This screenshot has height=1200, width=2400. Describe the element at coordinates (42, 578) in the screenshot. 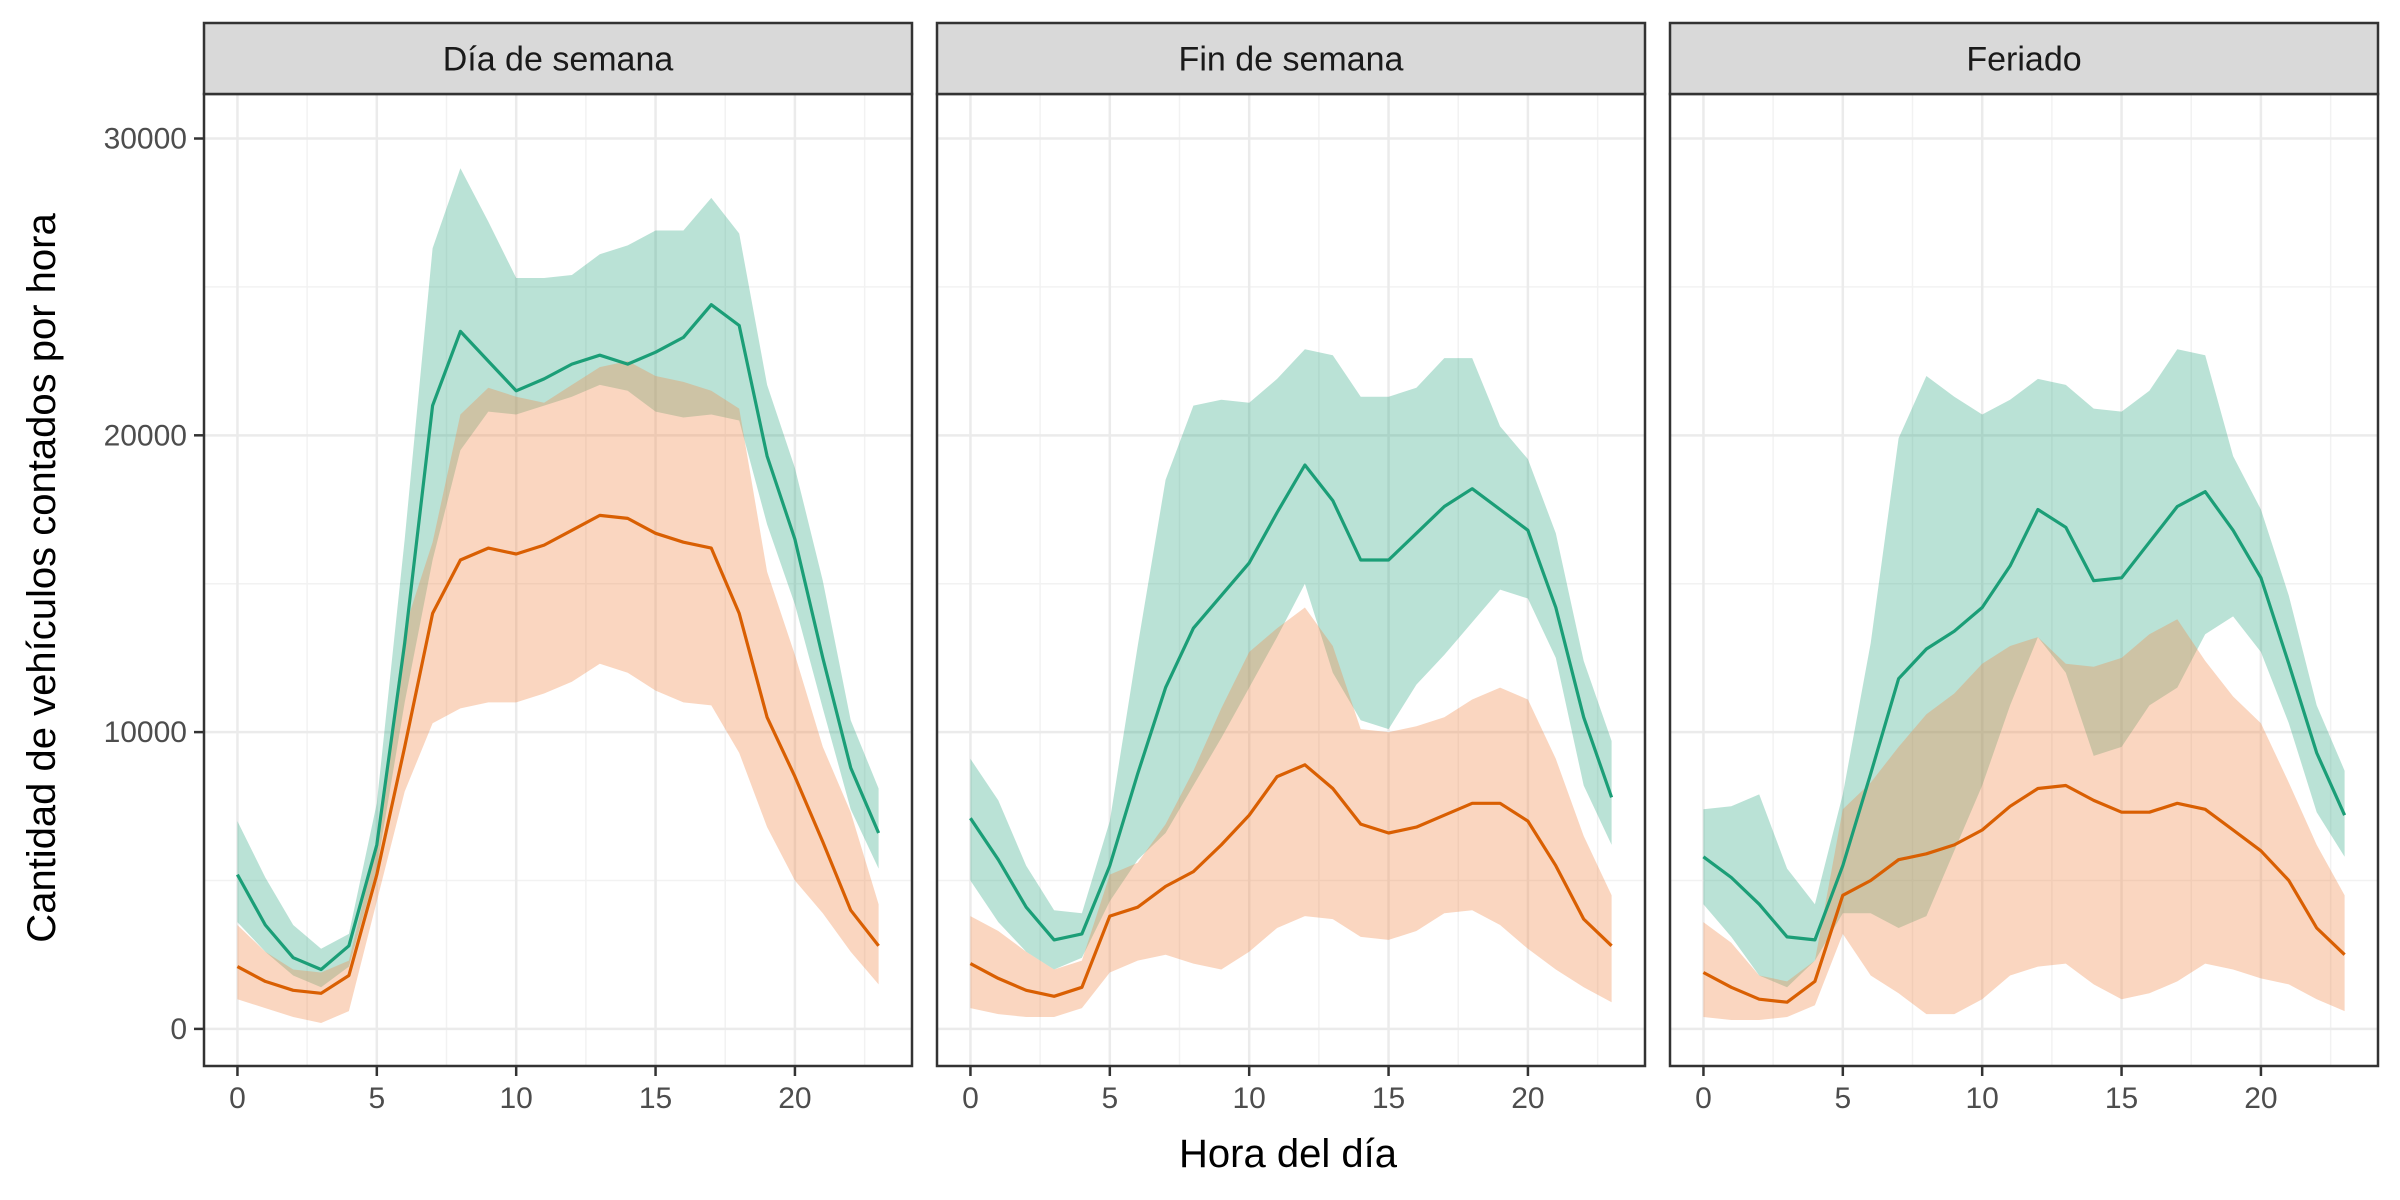

I see `y-axis-title: Cantidad de vehículos contados por hora` at that location.